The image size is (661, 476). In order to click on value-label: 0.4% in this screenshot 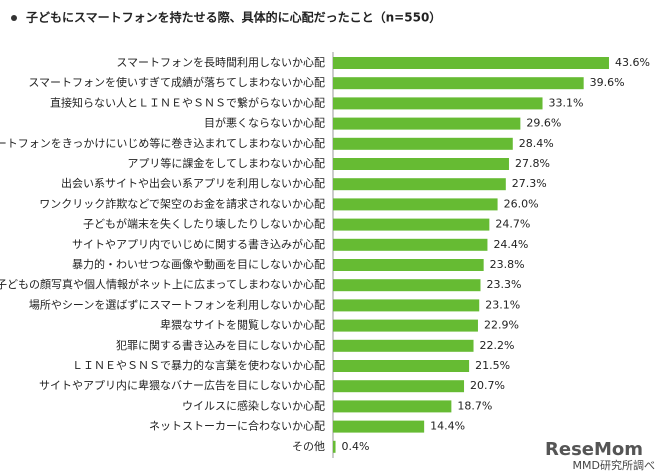, I will do `click(356, 446)`.